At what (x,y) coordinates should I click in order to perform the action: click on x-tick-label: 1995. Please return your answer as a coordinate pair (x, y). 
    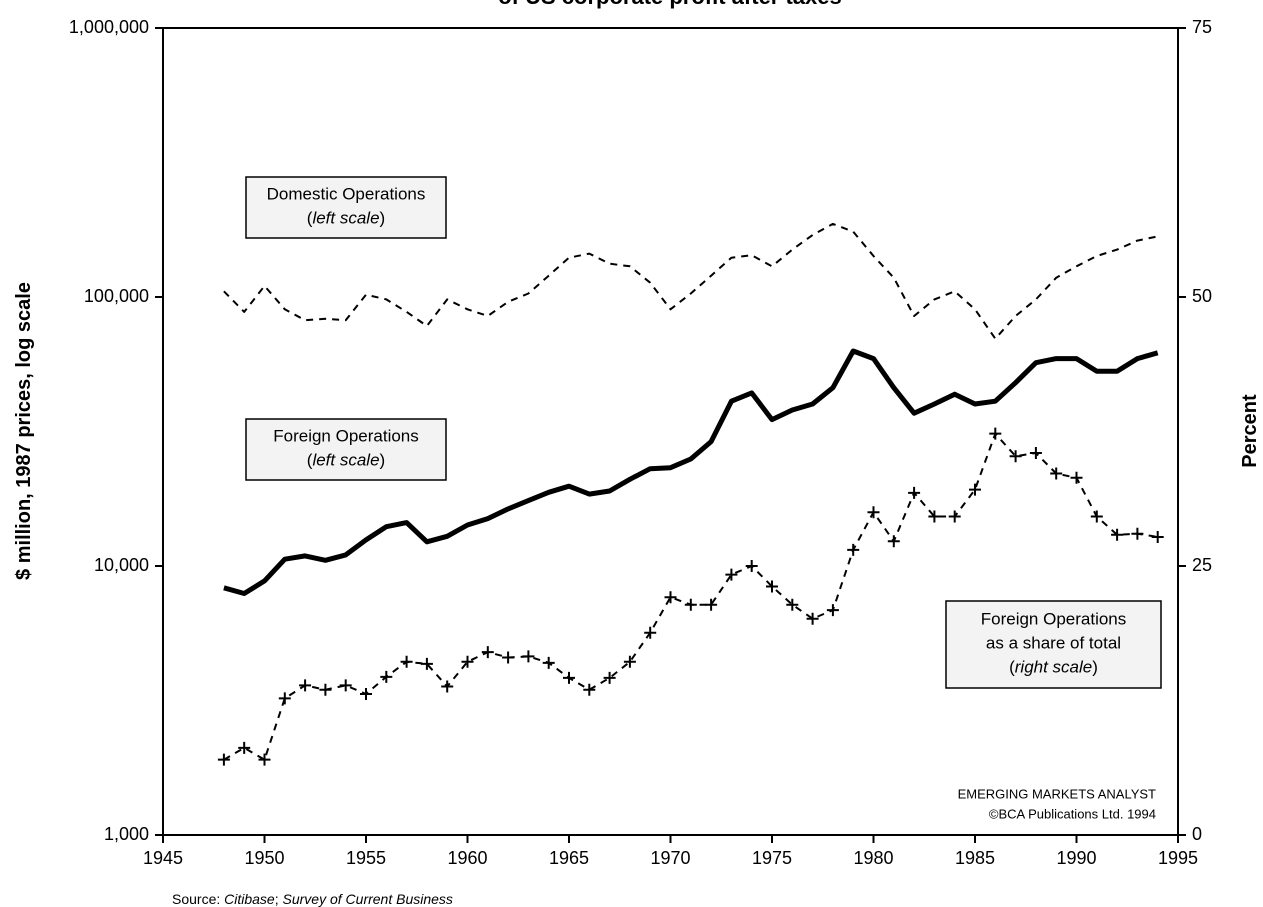
    Looking at the image, I should click on (1178, 858).